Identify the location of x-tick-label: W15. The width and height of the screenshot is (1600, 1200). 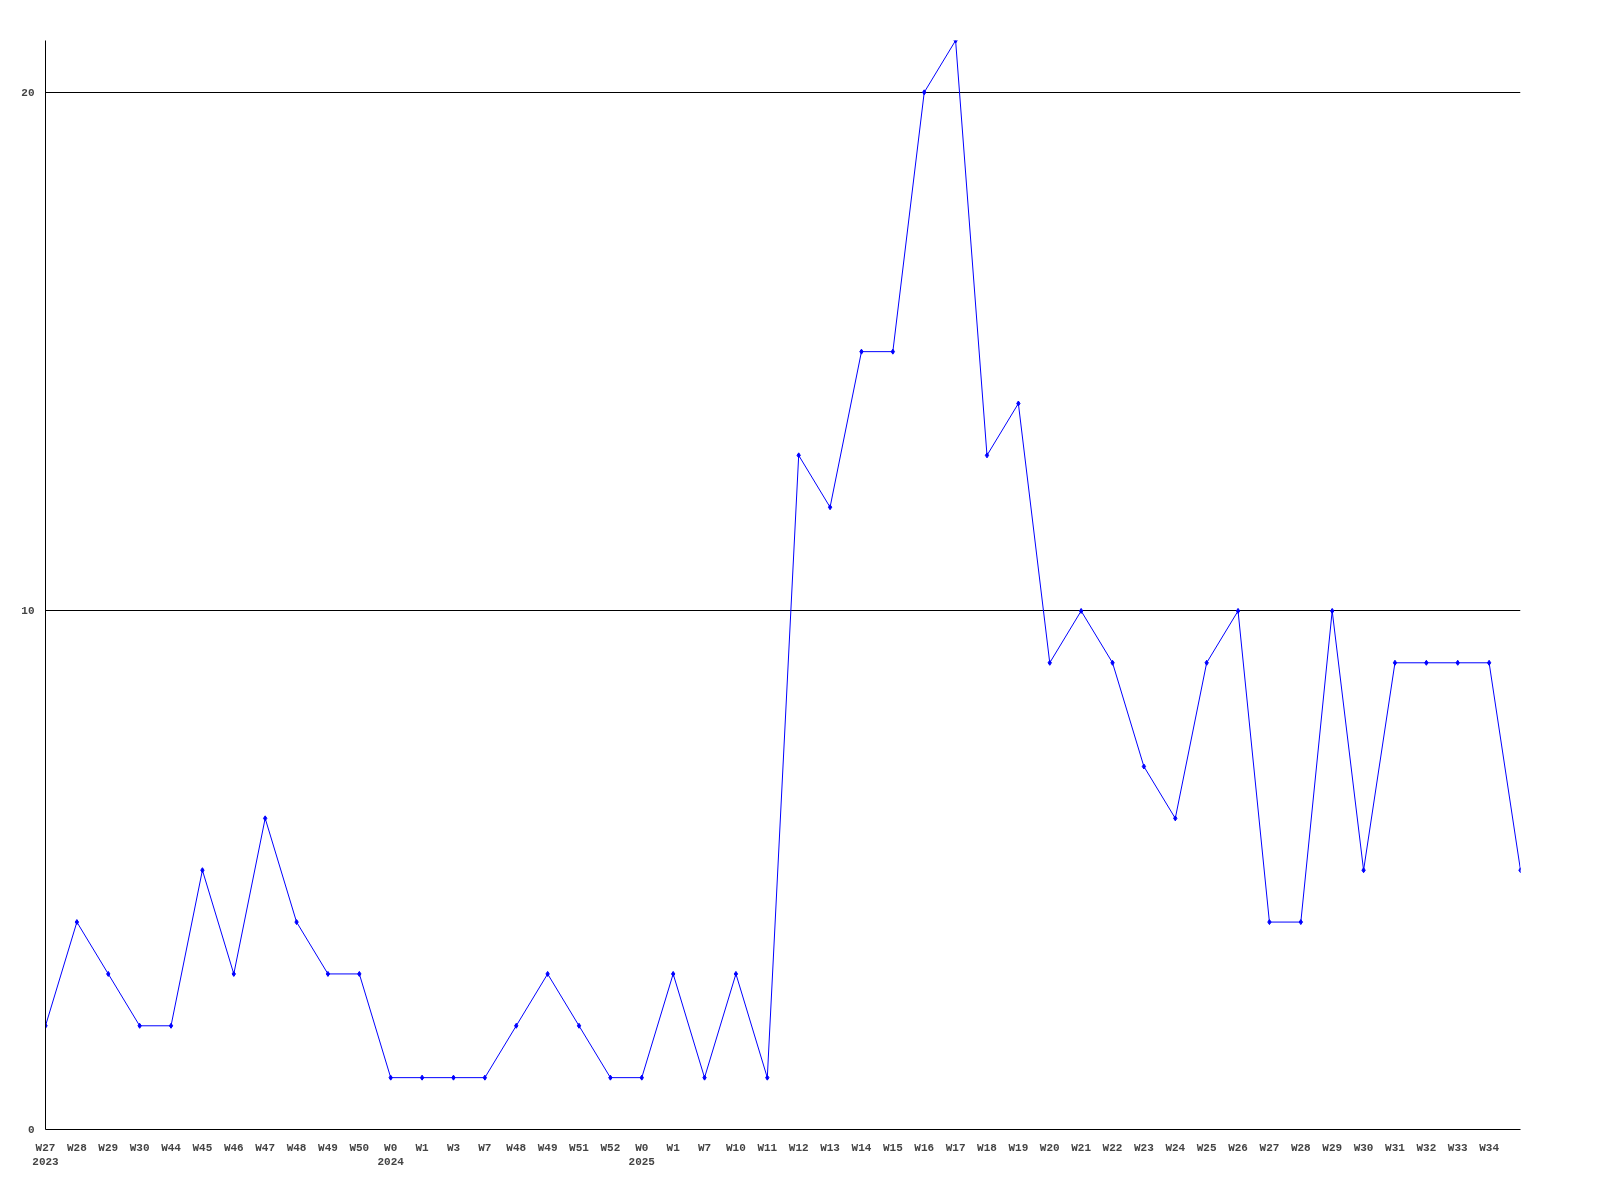
(893, 1147).